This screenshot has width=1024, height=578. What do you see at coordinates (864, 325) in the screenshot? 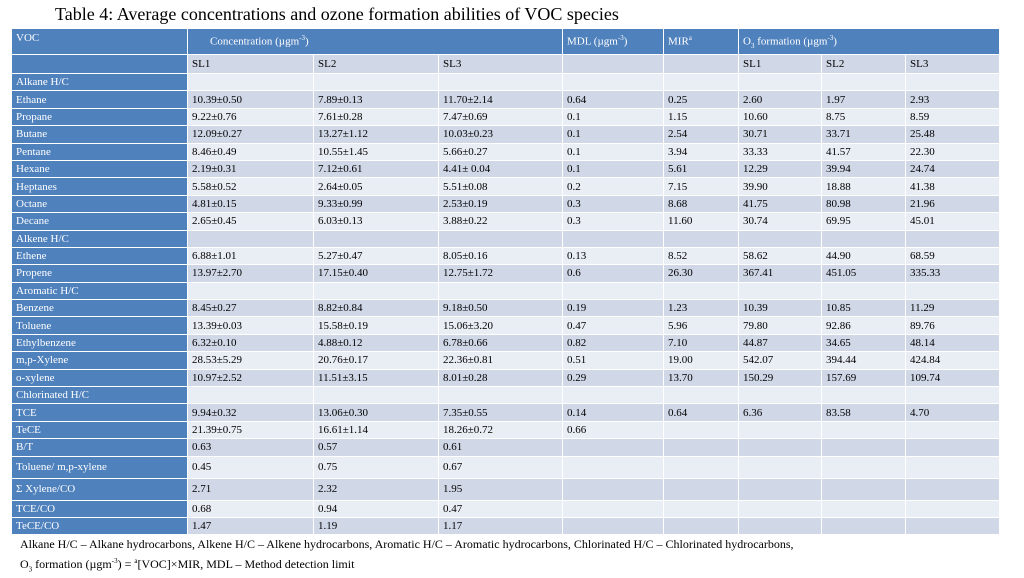
I see `cell-sl2-ozone: 92.86` at bounding box center [864, 325].